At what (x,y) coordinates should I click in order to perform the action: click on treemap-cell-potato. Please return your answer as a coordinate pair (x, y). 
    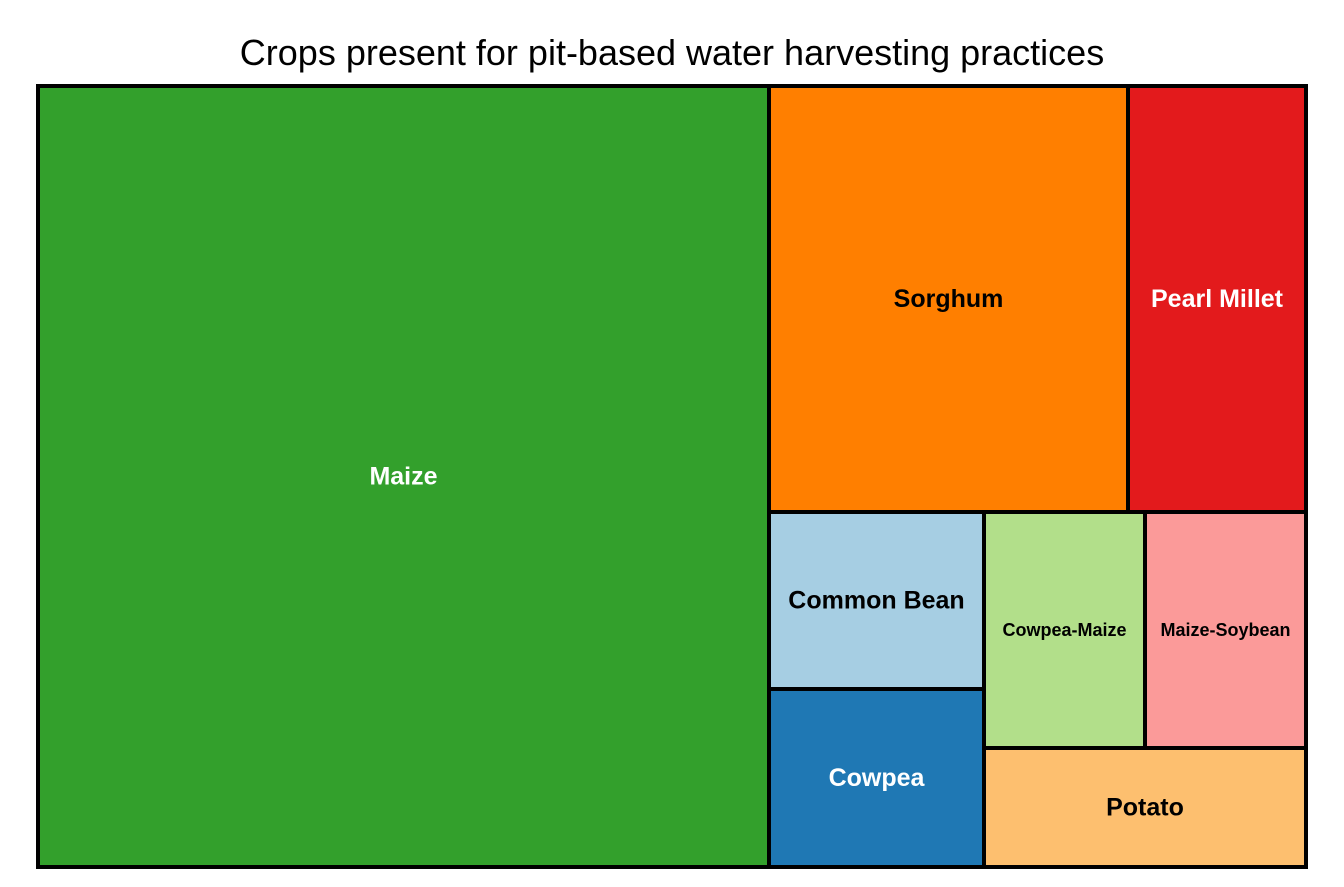
    Looking at the image, I should click on (1145, 807).